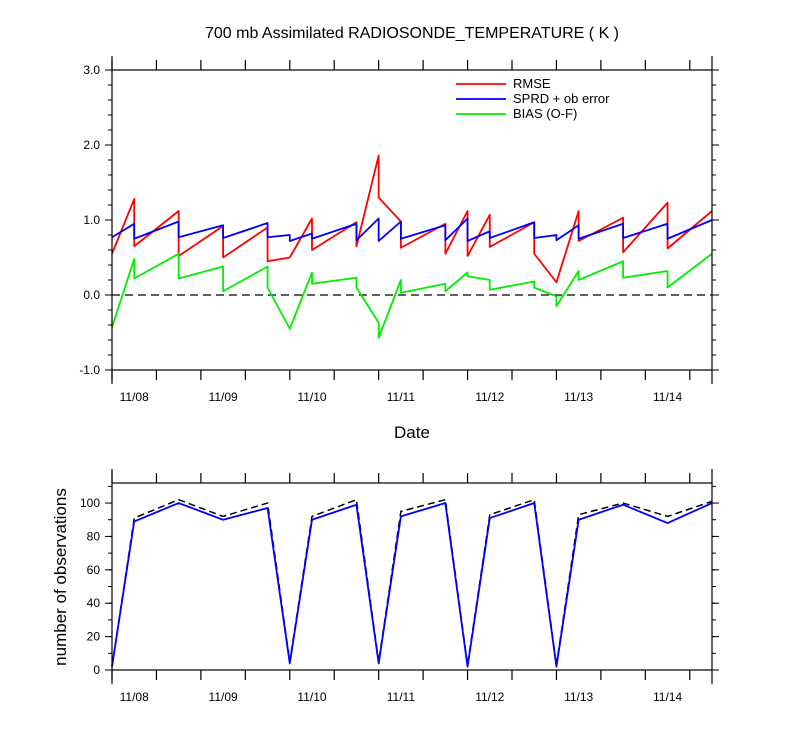  Describe the element at coordinates (89, 370) in the screenshot. I see `y-tick-label: -1.0` at that location.